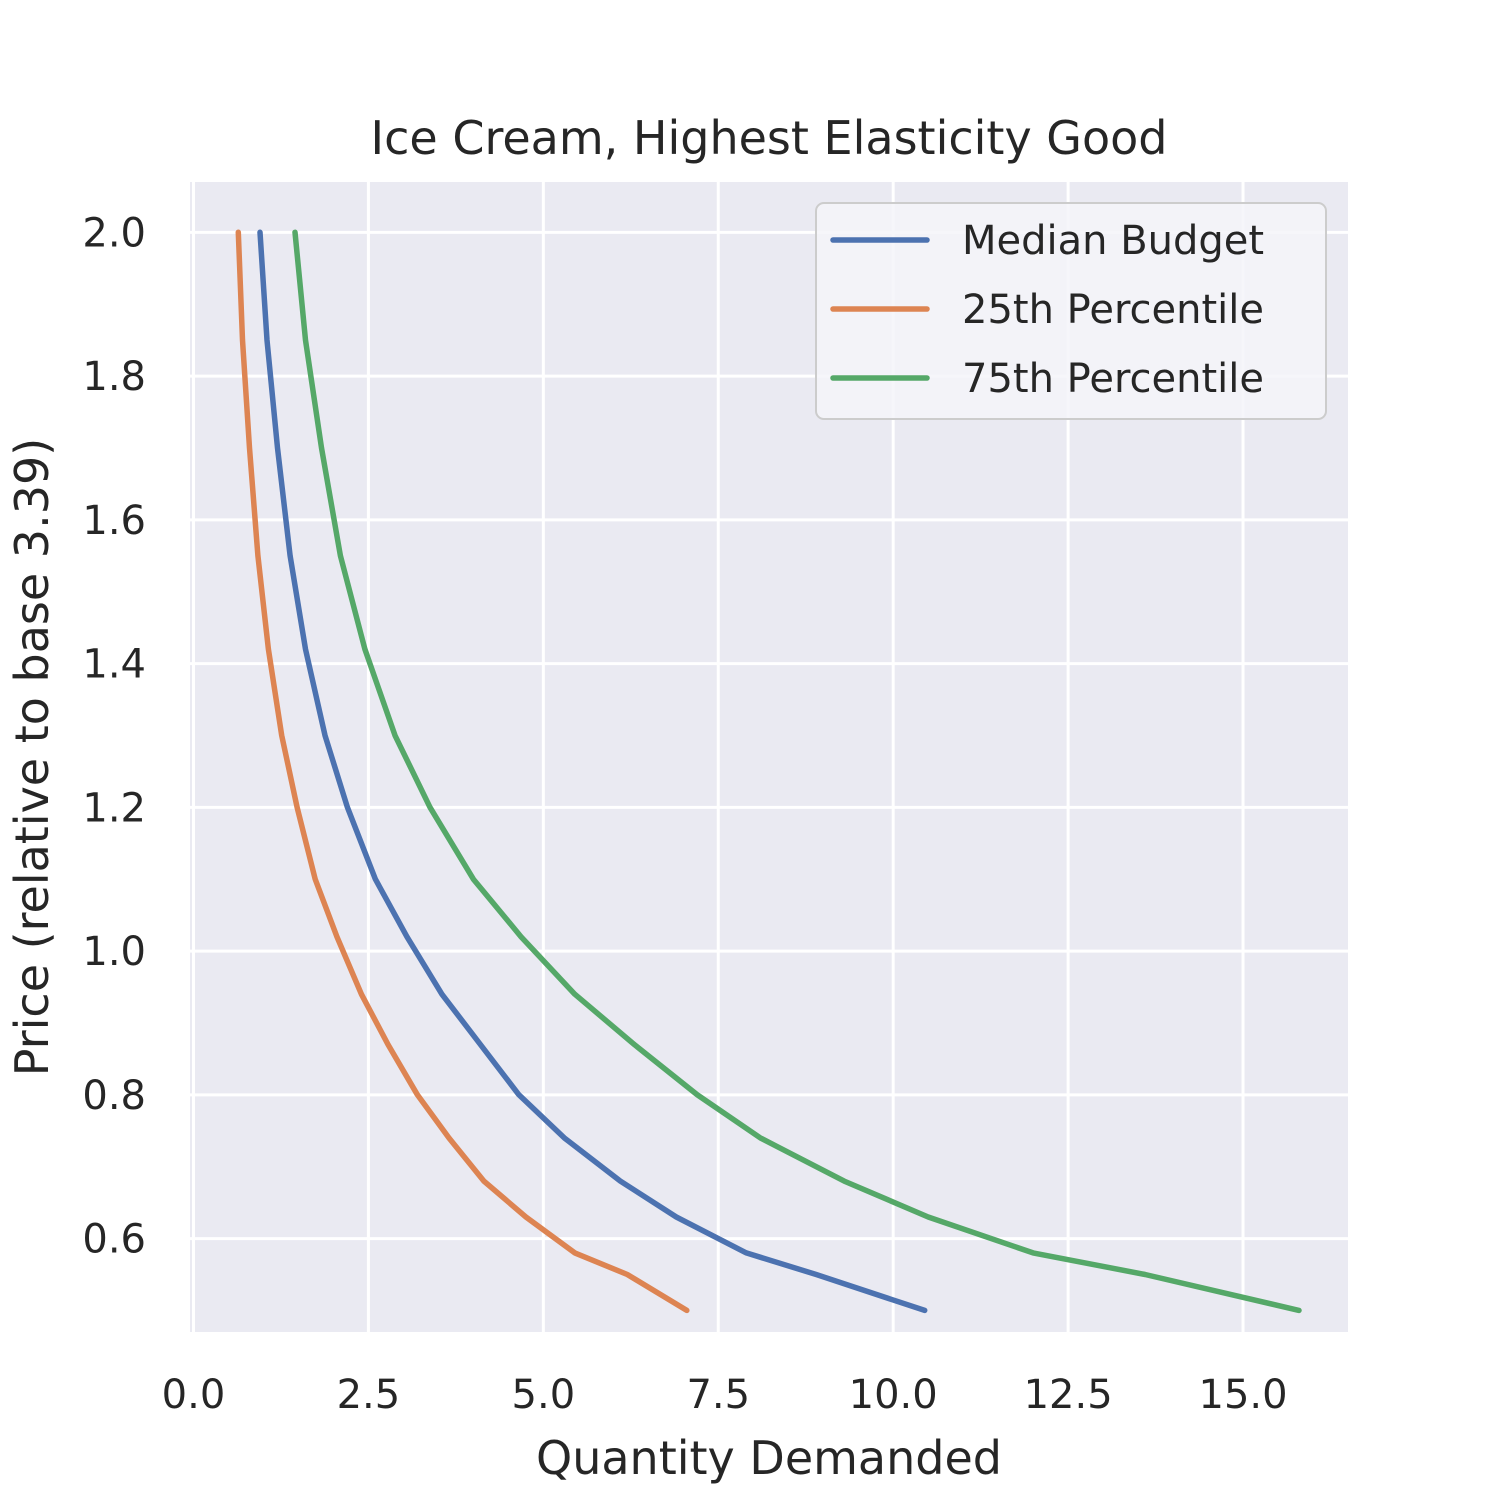 This screenshot has width=1500, height=1500. I want to click on y-tick-label: 2.0, so click(114, 233).